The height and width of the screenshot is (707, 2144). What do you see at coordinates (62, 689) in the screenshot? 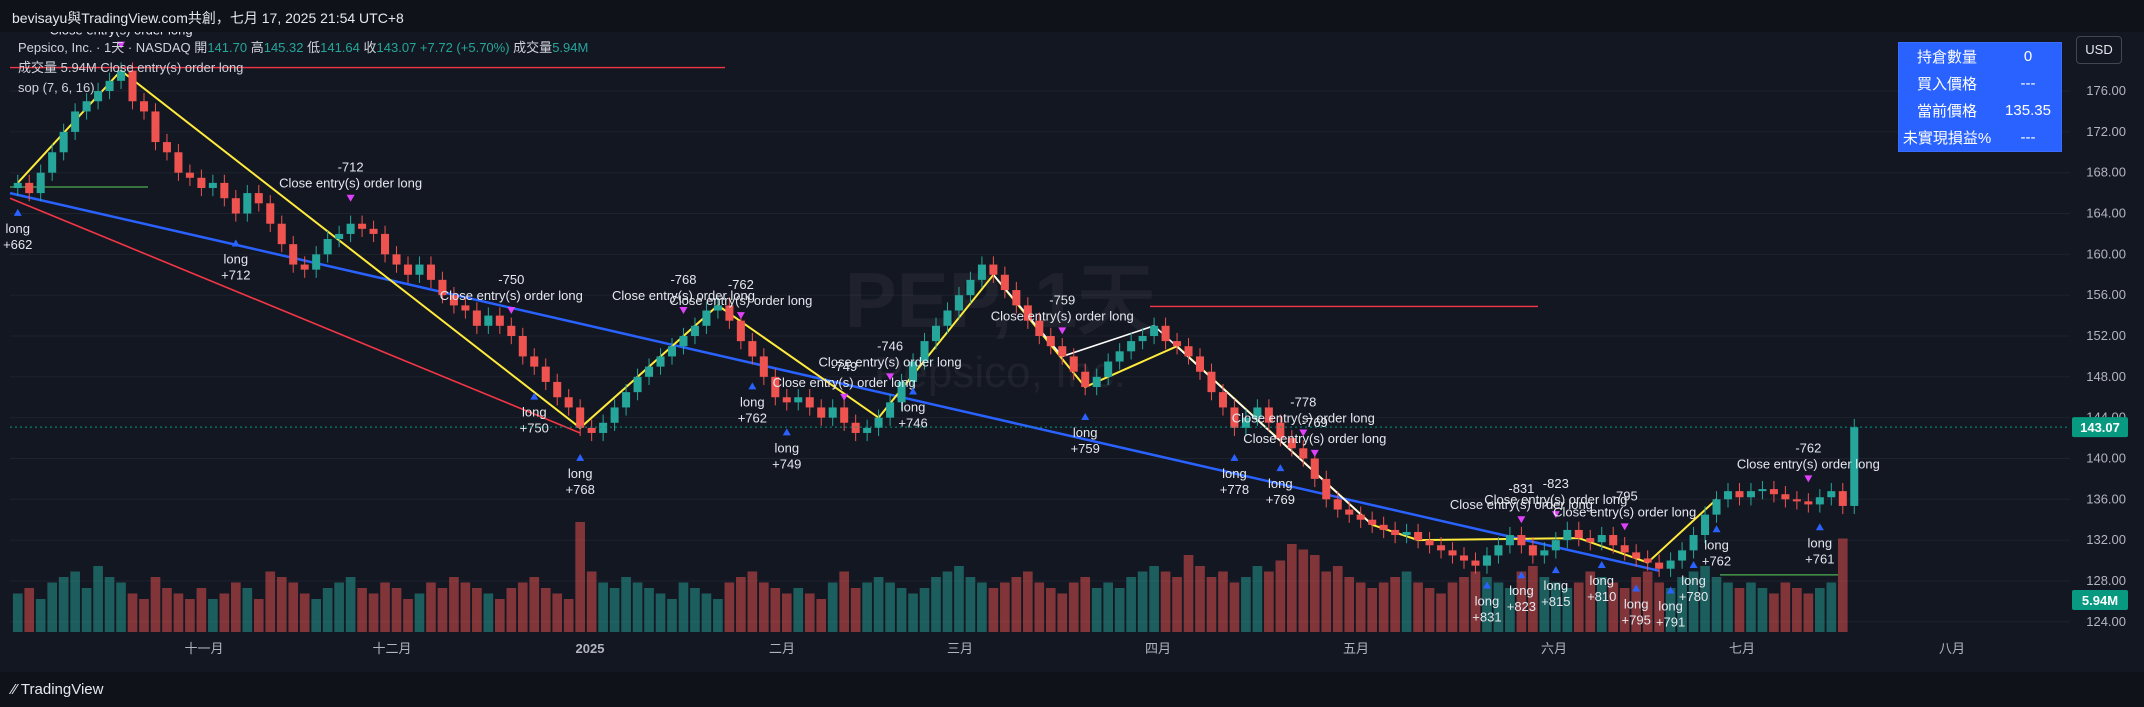
I see `brand-label: TradingView` at bounding box center [62, 689].